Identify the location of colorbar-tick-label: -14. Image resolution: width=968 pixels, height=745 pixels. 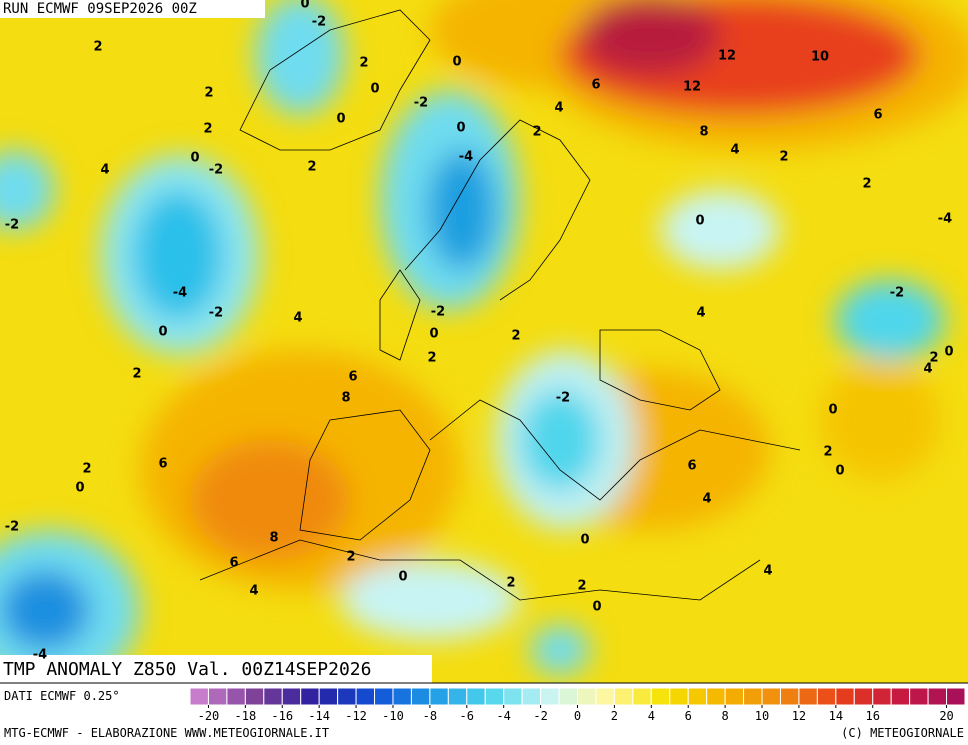
(319, 716).